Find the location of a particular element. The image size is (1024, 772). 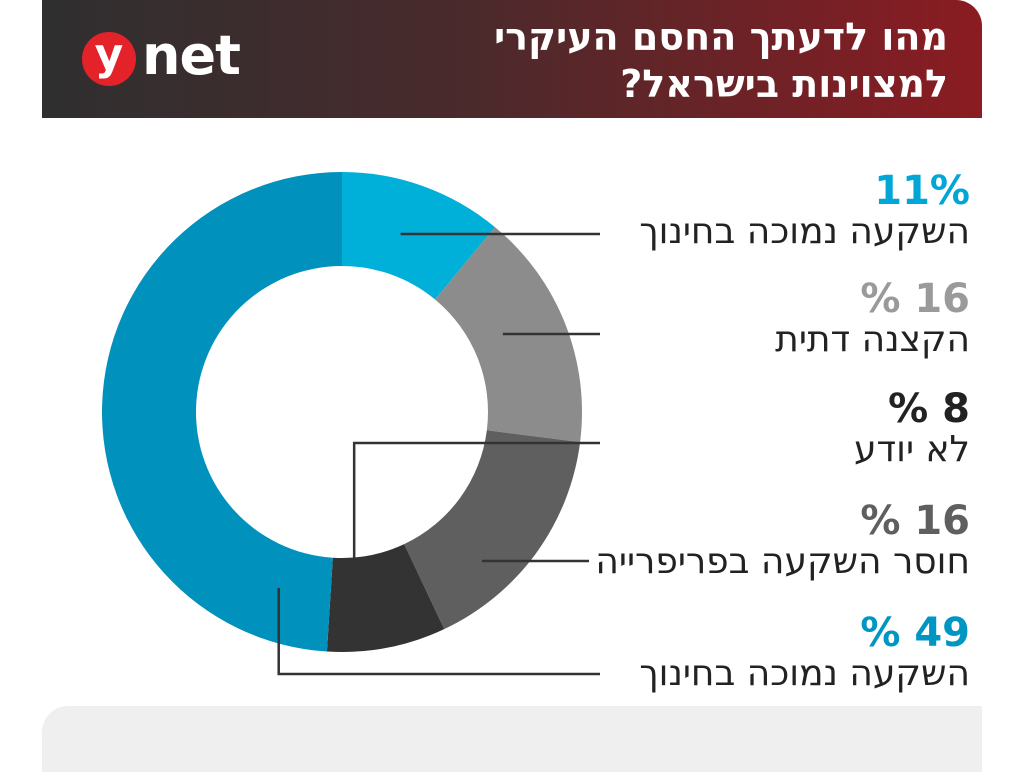

data-label-category-3: לא יודע is located at coordinates (908, 450).